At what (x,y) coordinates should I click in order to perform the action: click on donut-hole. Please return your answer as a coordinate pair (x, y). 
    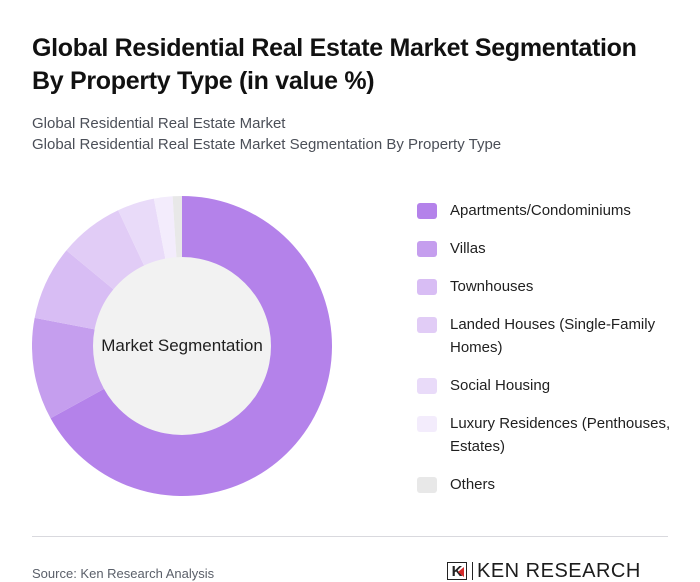
    Looking at the image, I should click on (182, 346).